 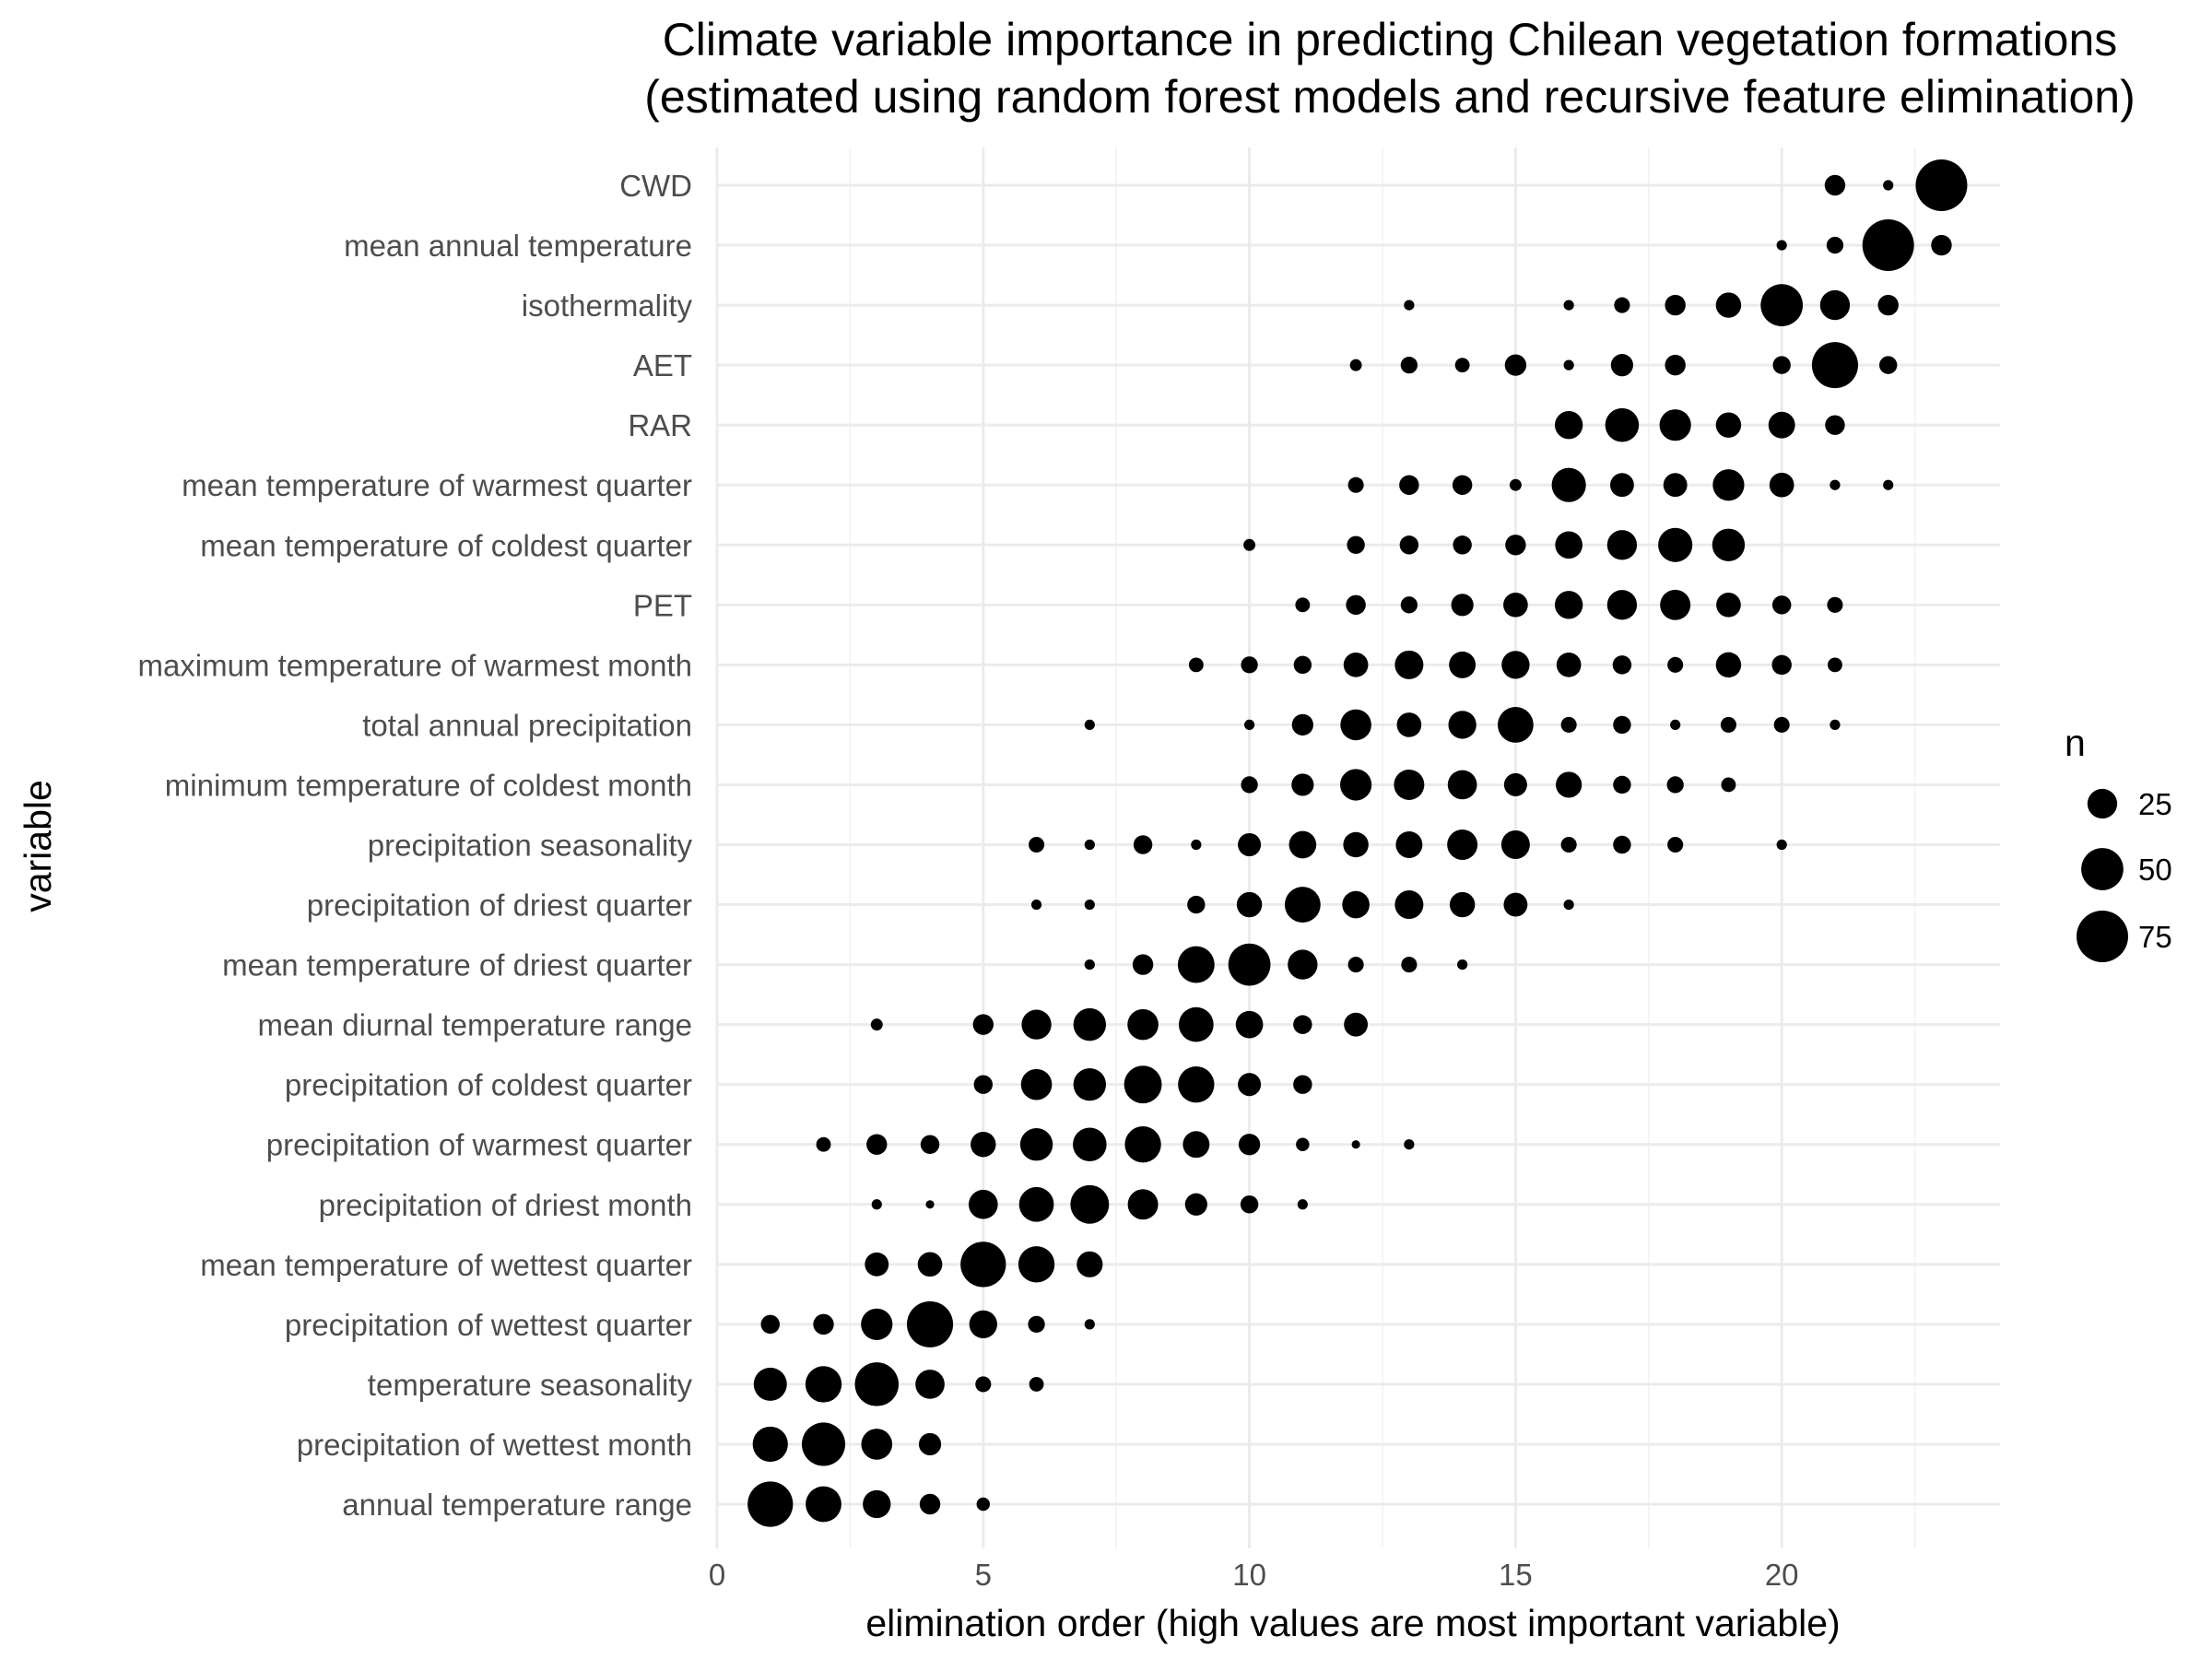 I want to click on y-tick-label: mean annual temperature, so click(x=518, y=246).